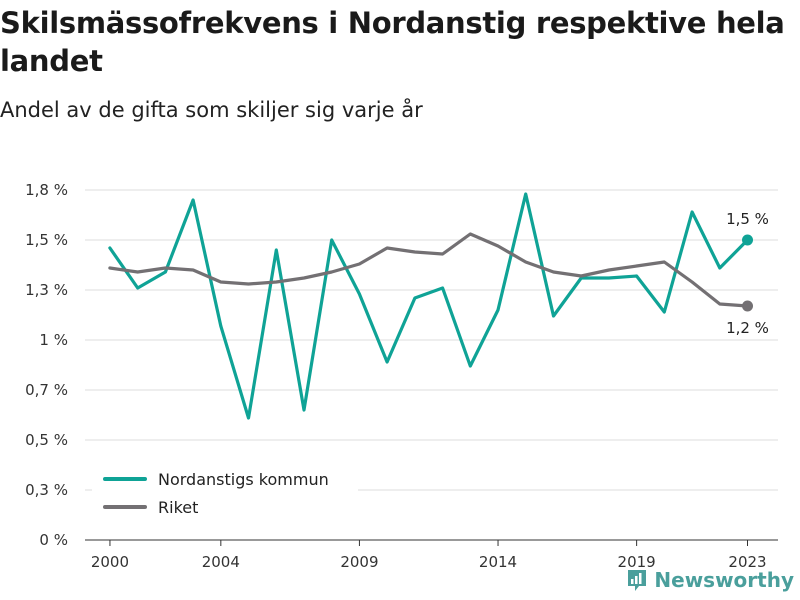  I want to click on y-tick-label: 0,7 %, so click(46, 390).